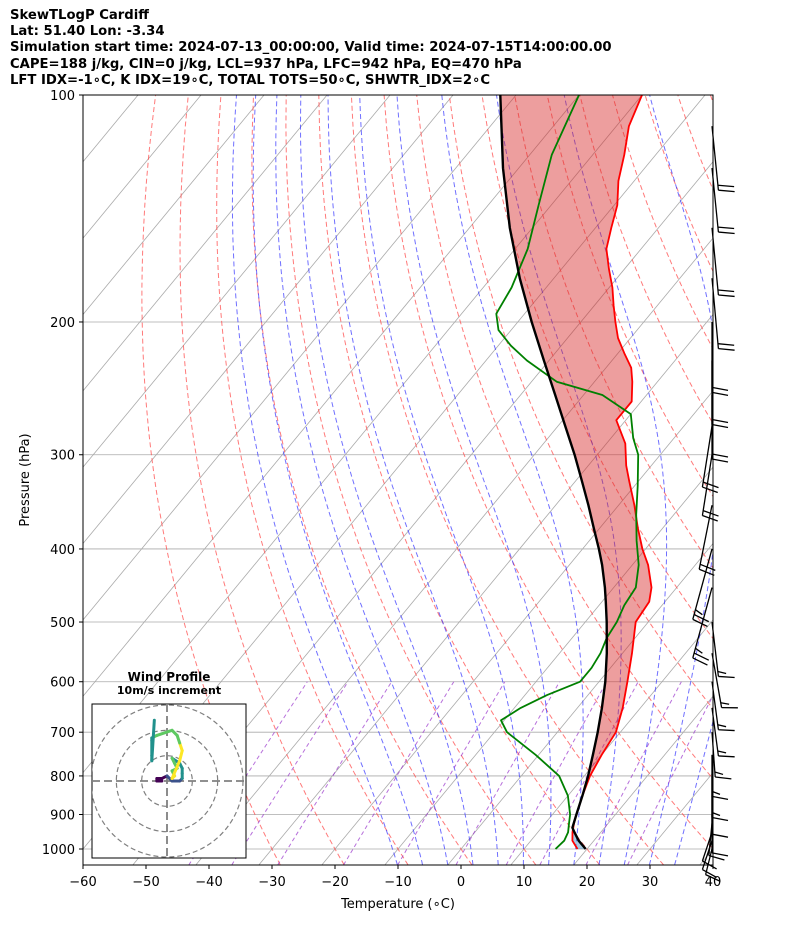  I want to click on hodograph-subtitle: 10m/s increment, so click(169, 690).